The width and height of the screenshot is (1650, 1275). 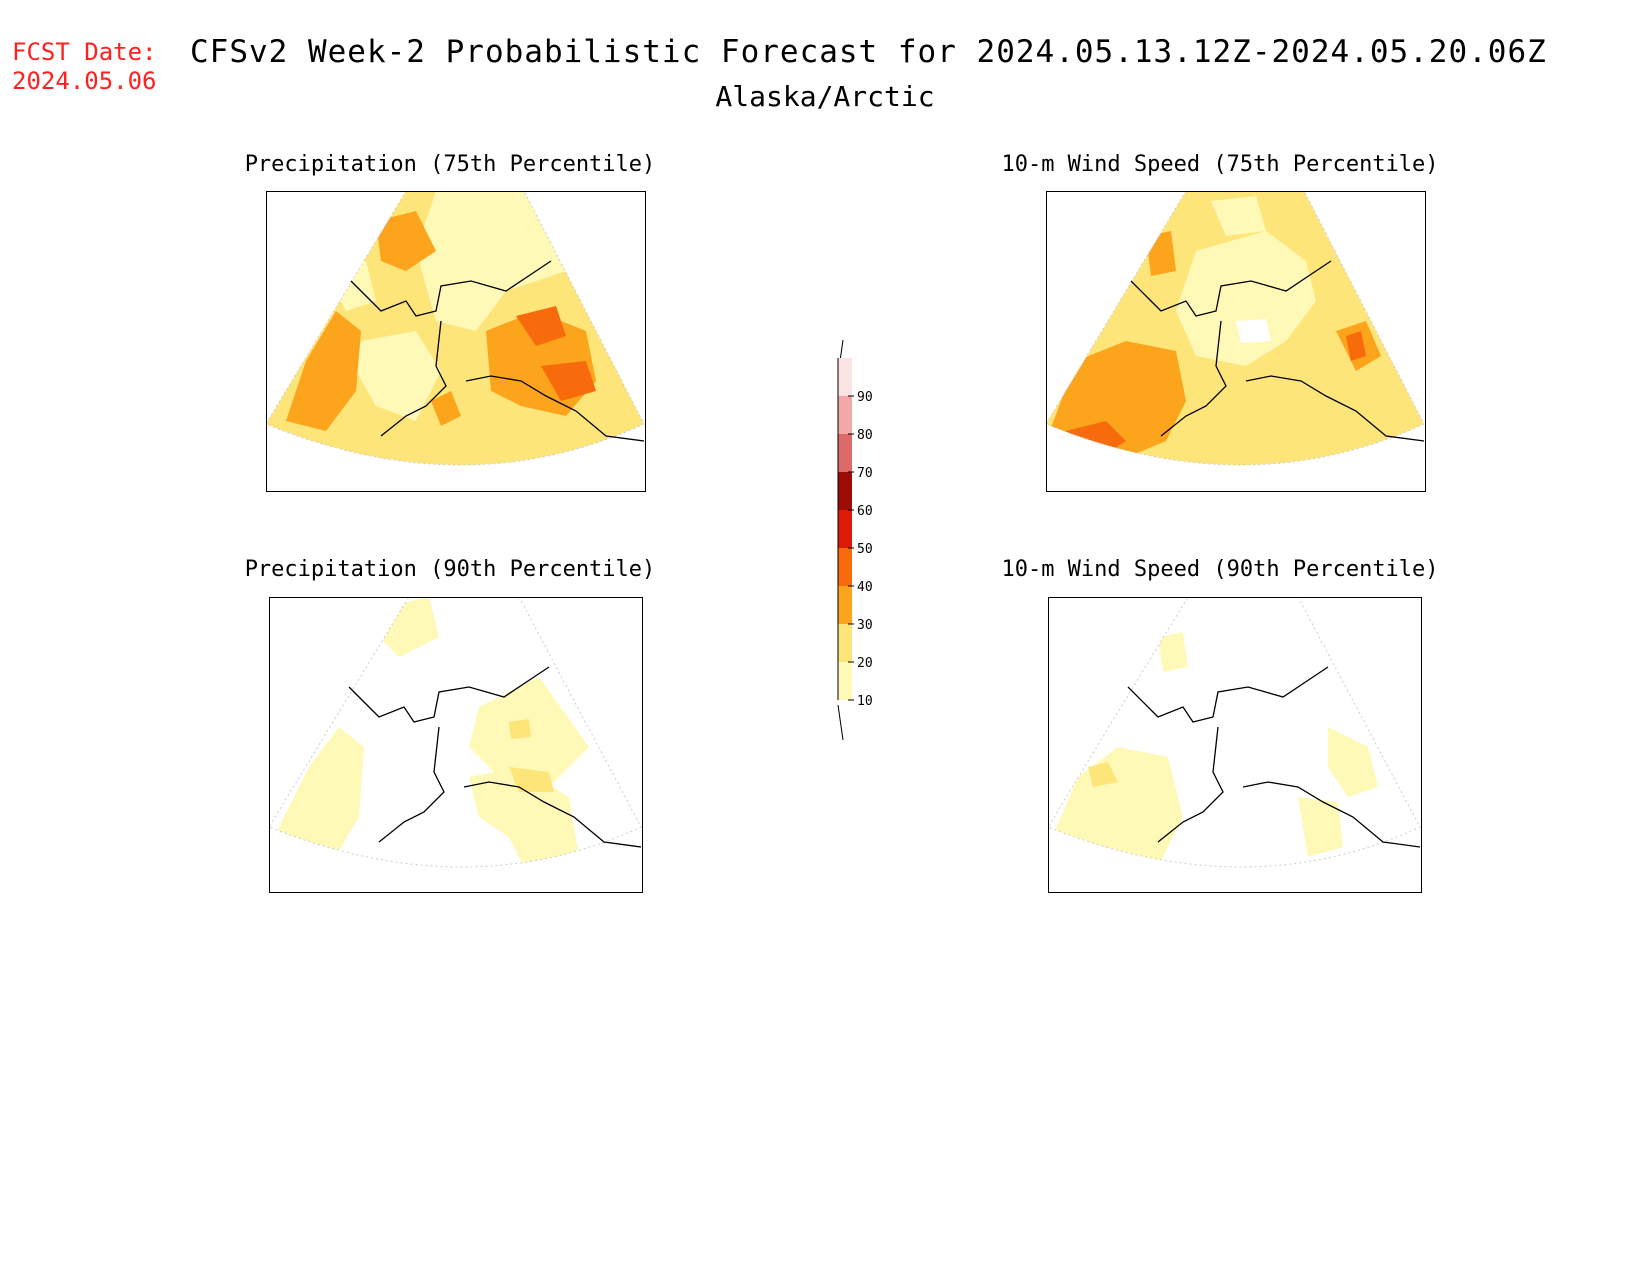 I want to click on colorbar-label: 80, so click(x=865, y=435).